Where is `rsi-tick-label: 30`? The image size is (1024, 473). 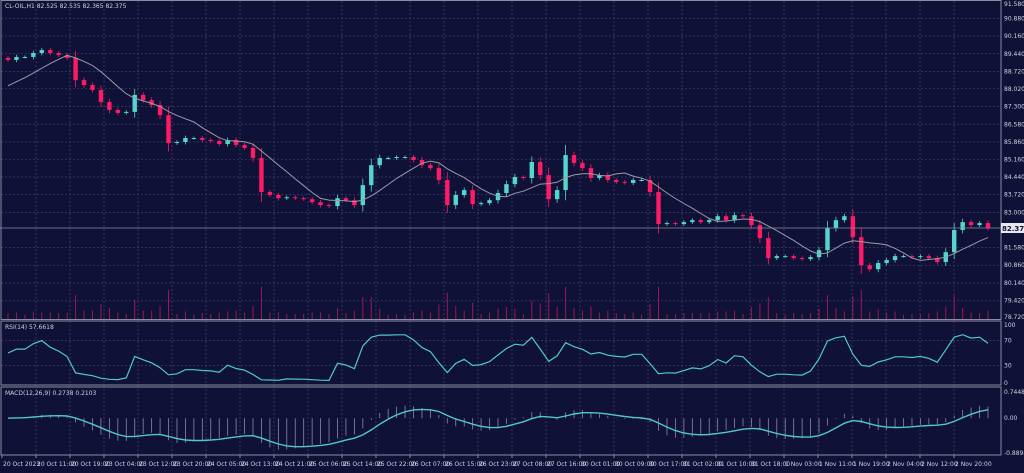
rsi-tick-label: 30 is located at coordinates (1008, 365).